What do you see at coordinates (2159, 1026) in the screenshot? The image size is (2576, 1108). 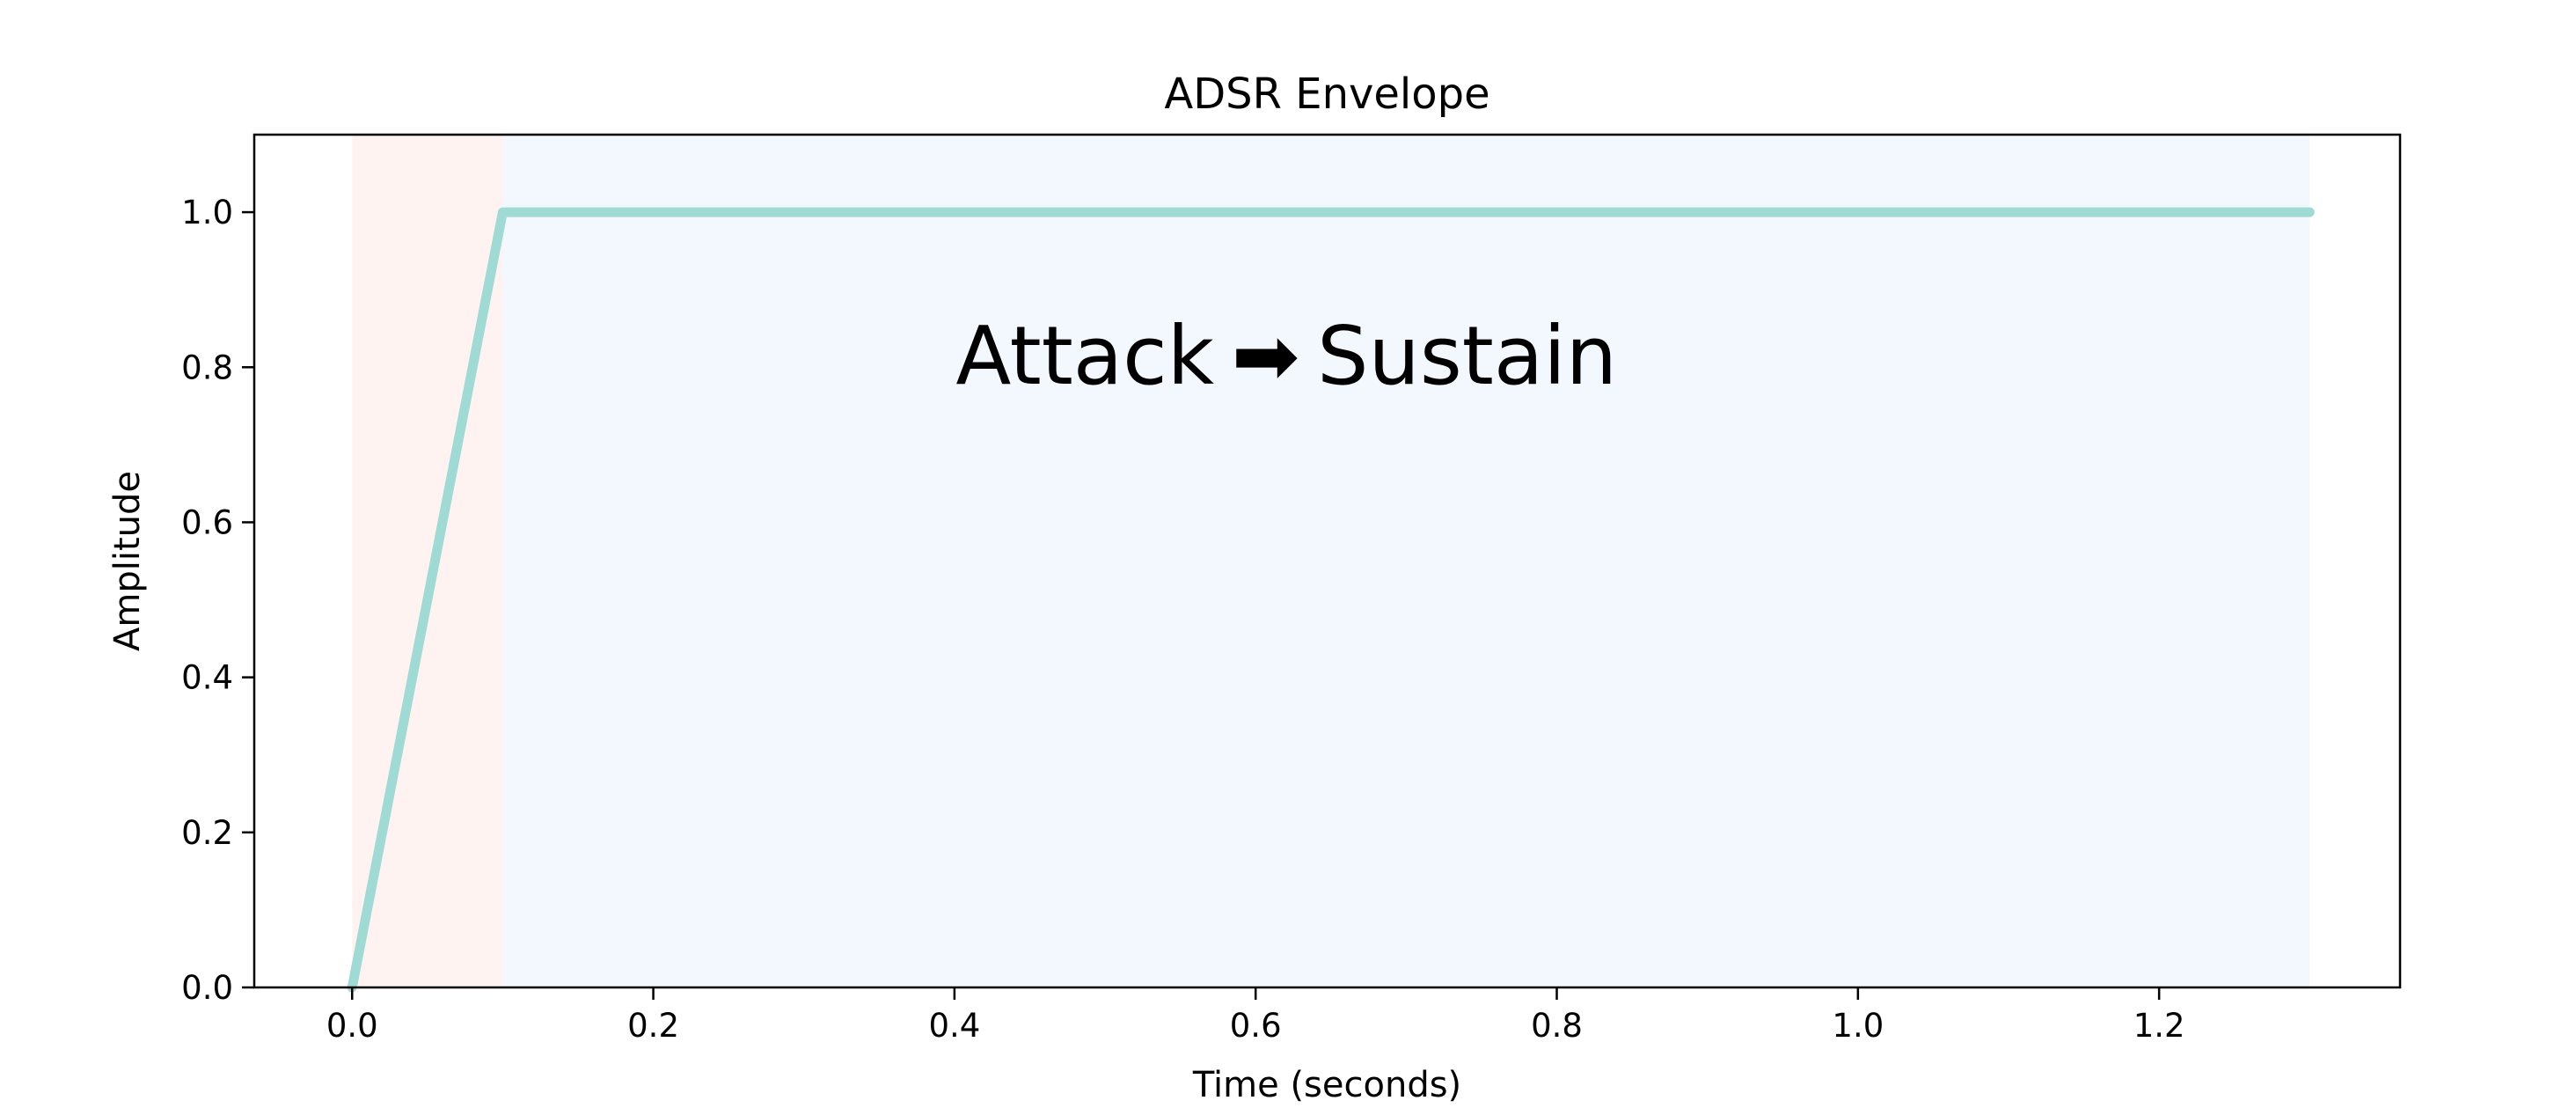 I see `x-tick-label: 1.2` at bounding box center [2159, 1026].